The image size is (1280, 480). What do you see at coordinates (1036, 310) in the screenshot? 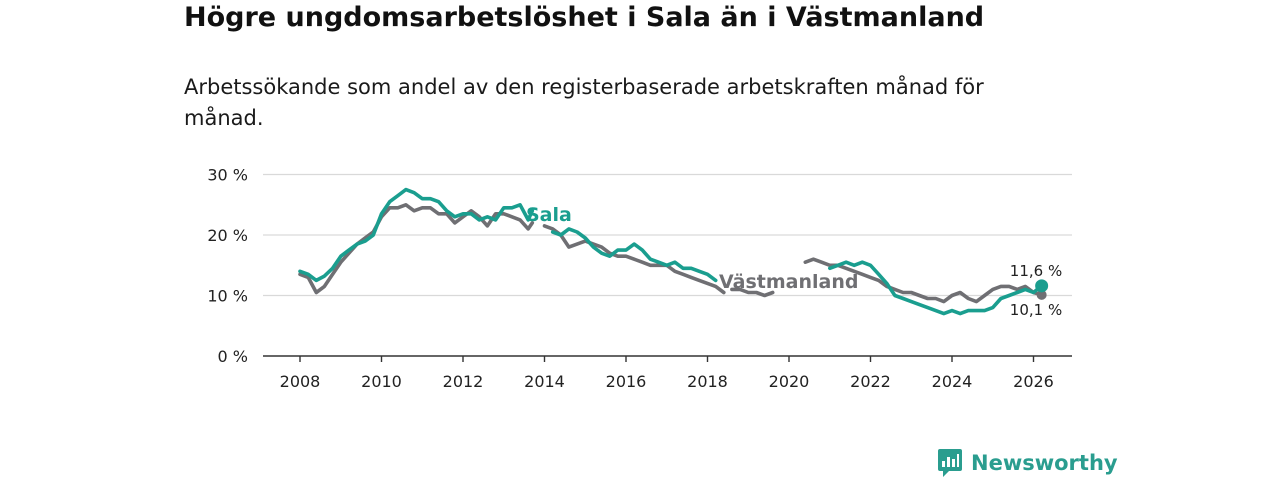
I see `end-label-vastmanland: 10,1 %` at bounding box center [1036, 310].